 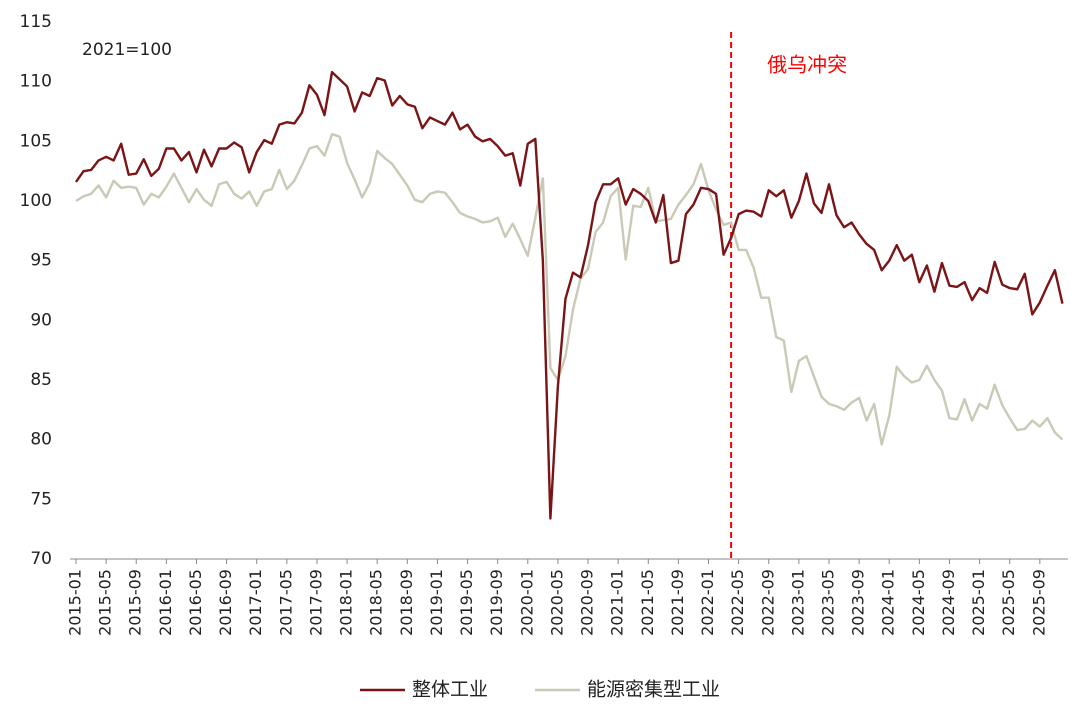 What do you see at coordinates (41, 440) in the screenshot?
I see `y-tick-label: 80` at bounding box center [41, 440].